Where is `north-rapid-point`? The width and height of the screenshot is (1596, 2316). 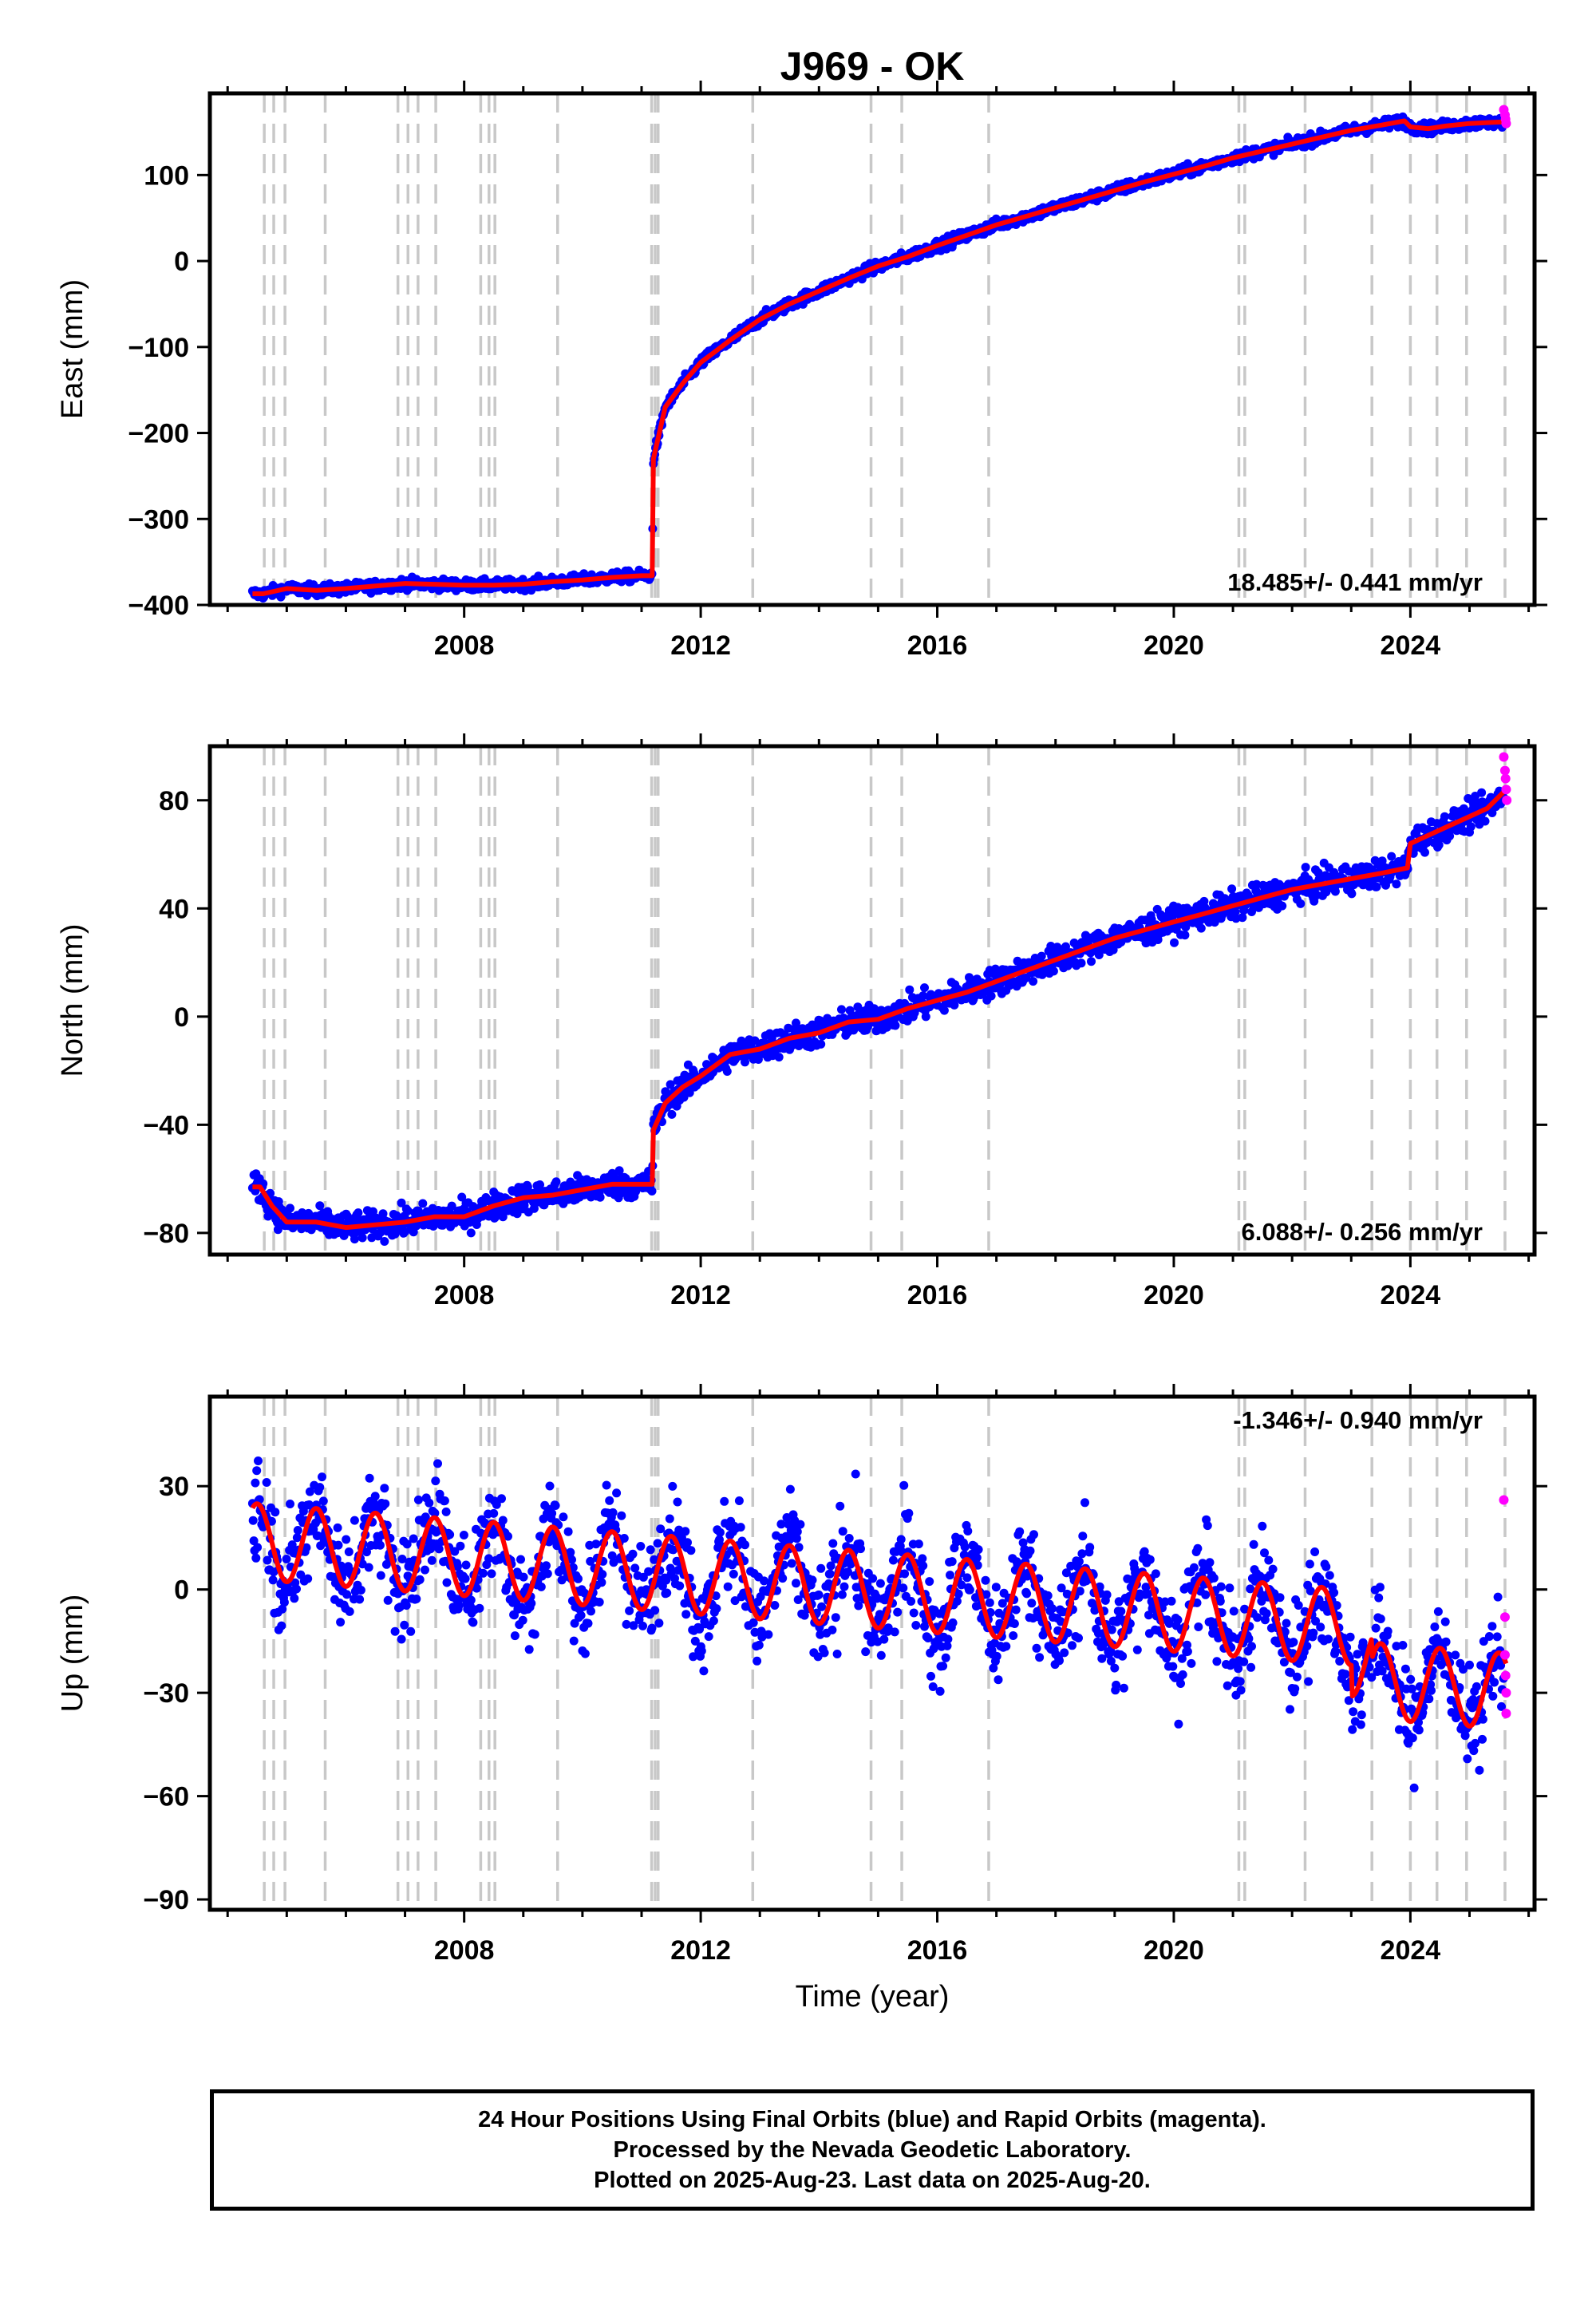 north-rapid-point is located at coordinates (1506, 790).